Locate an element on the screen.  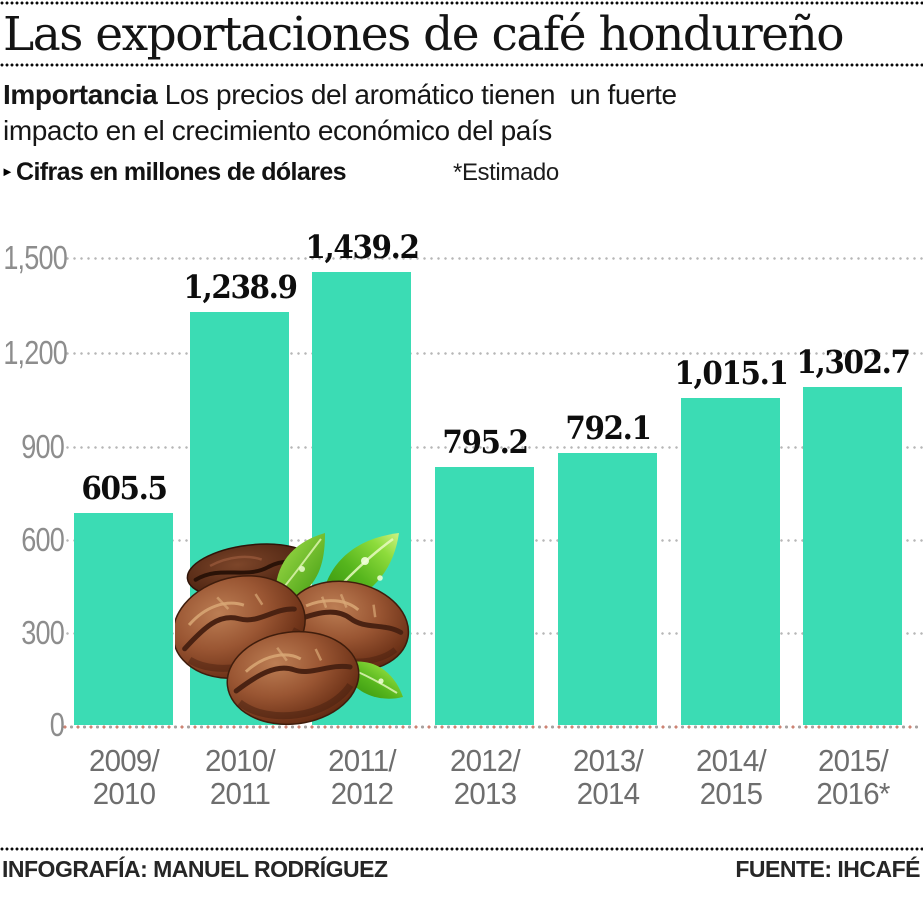
infographic-credit: INFOGRAFÍA: MANUEL RODRÍGUEZ is located at coordinates (195, 869).